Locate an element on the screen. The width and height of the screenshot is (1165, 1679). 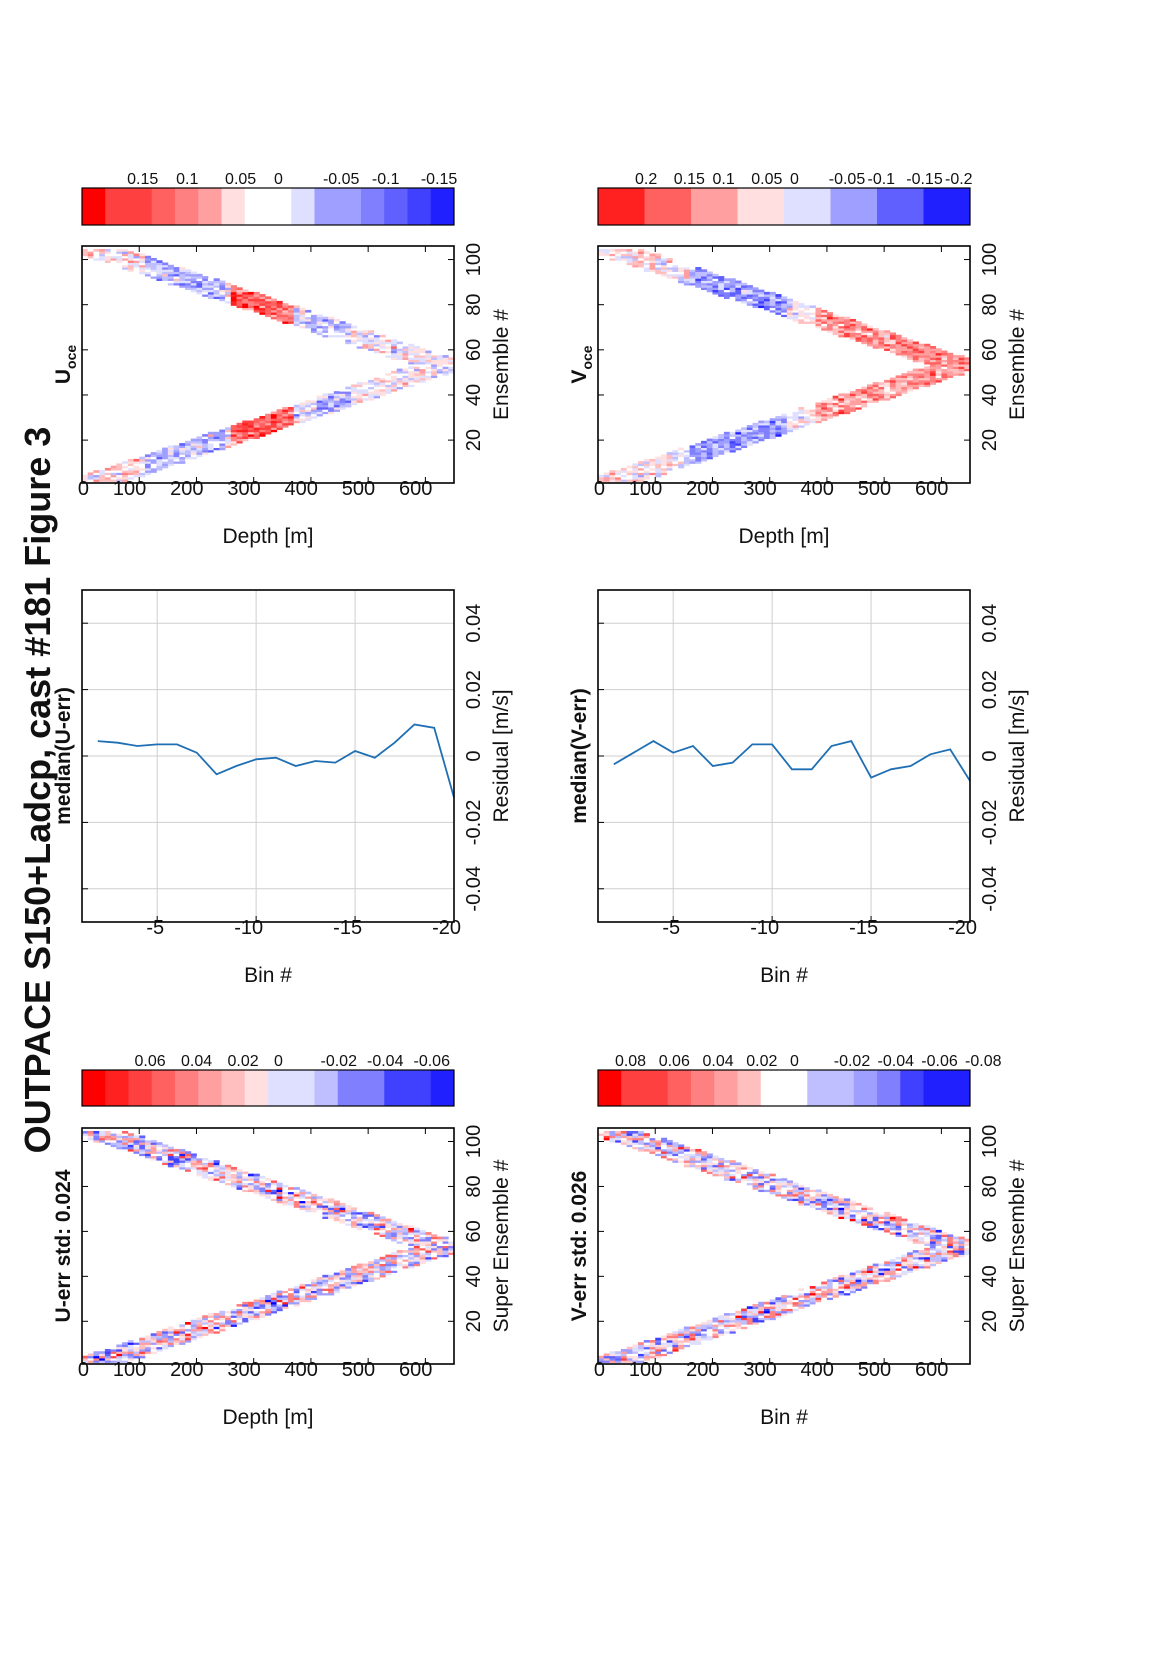
colorbar-tick-label: 0.15 is located at coordinates (689, 179).